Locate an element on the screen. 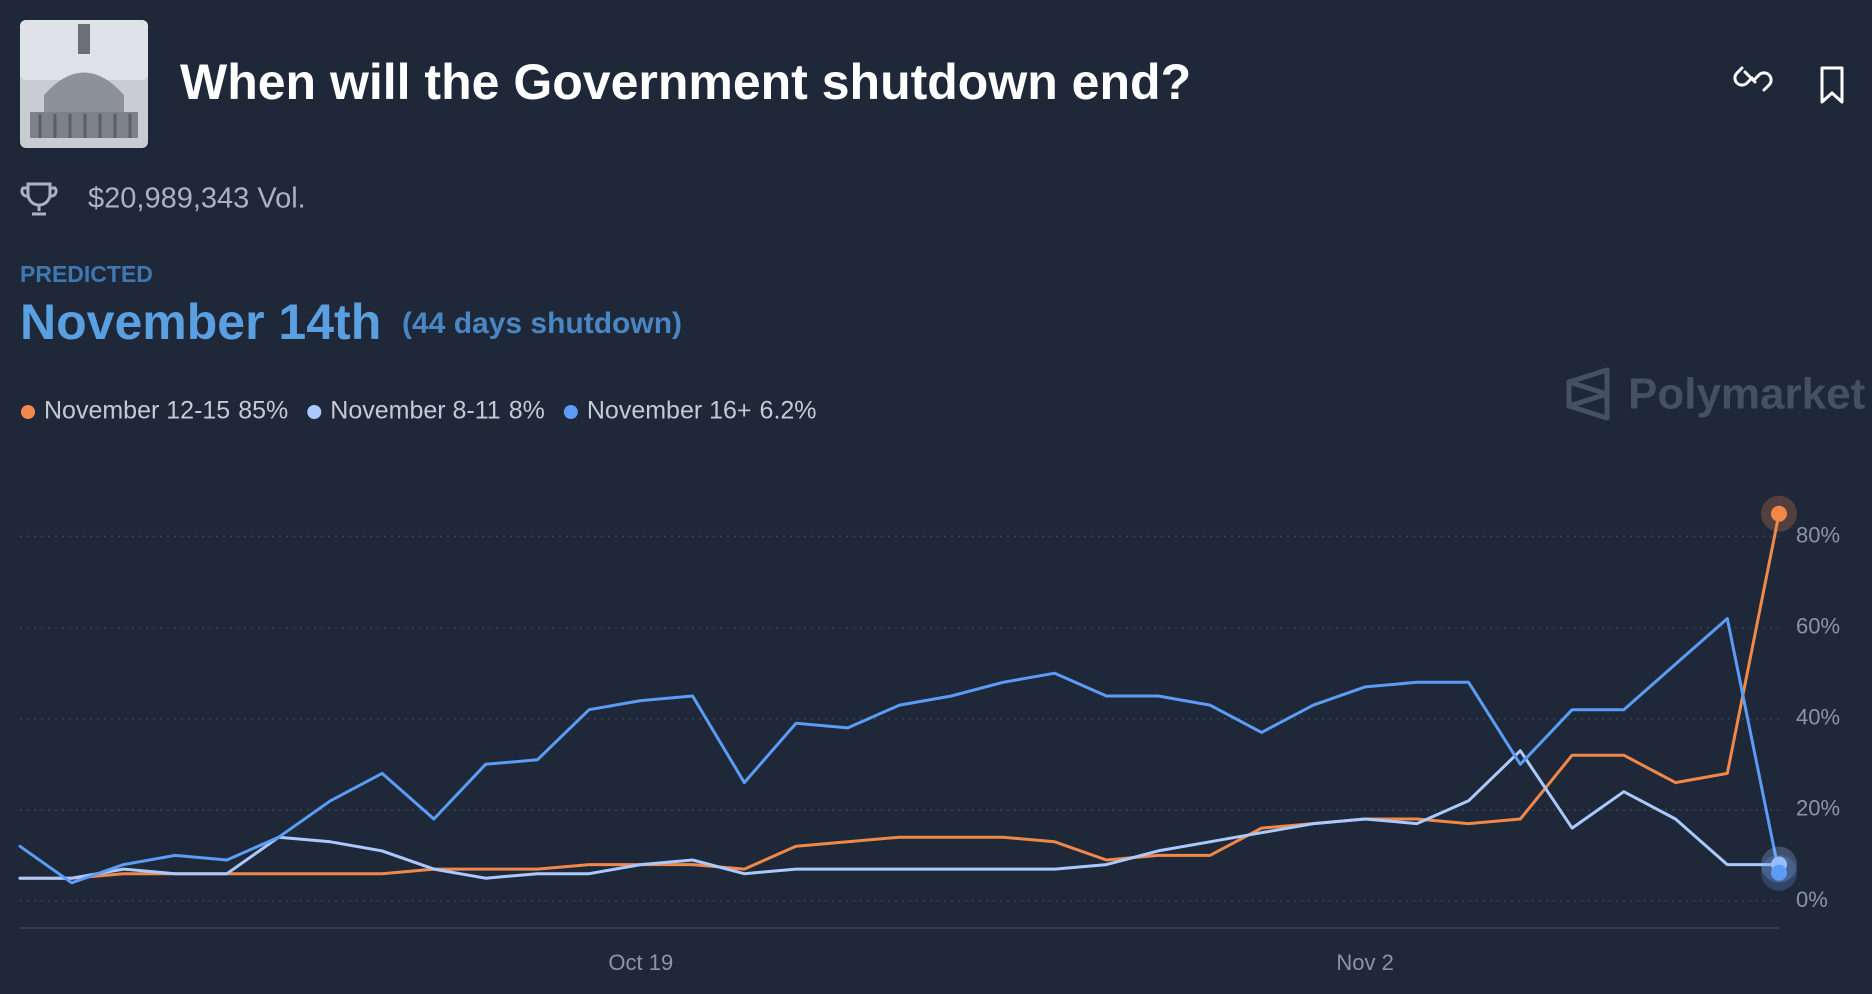  predicted-date: November 14th is located at coordinates (200, 322).